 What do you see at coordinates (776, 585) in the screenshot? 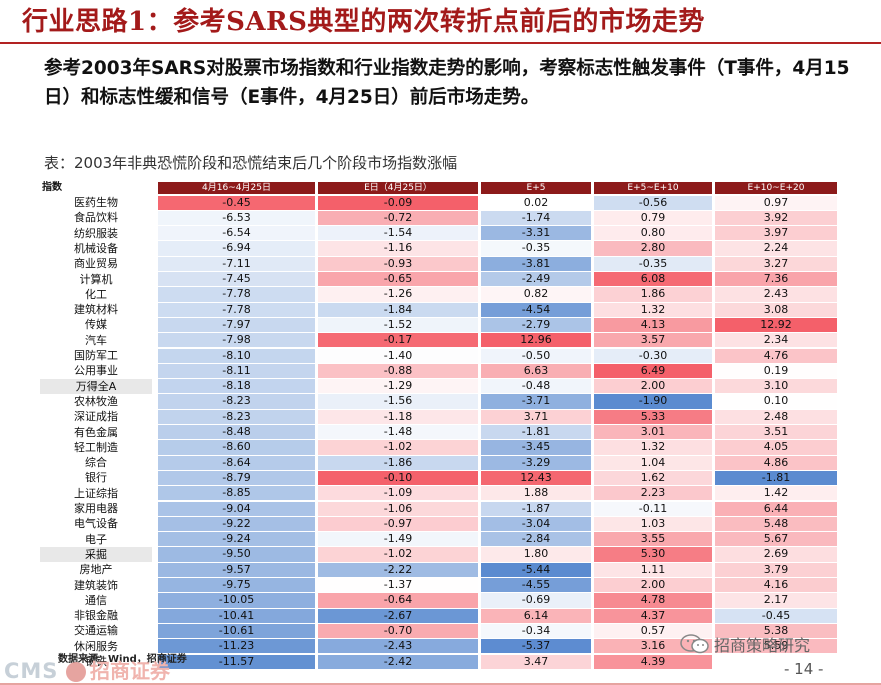
I see `value-cell: 4.16` at bounding box center [776, 585].